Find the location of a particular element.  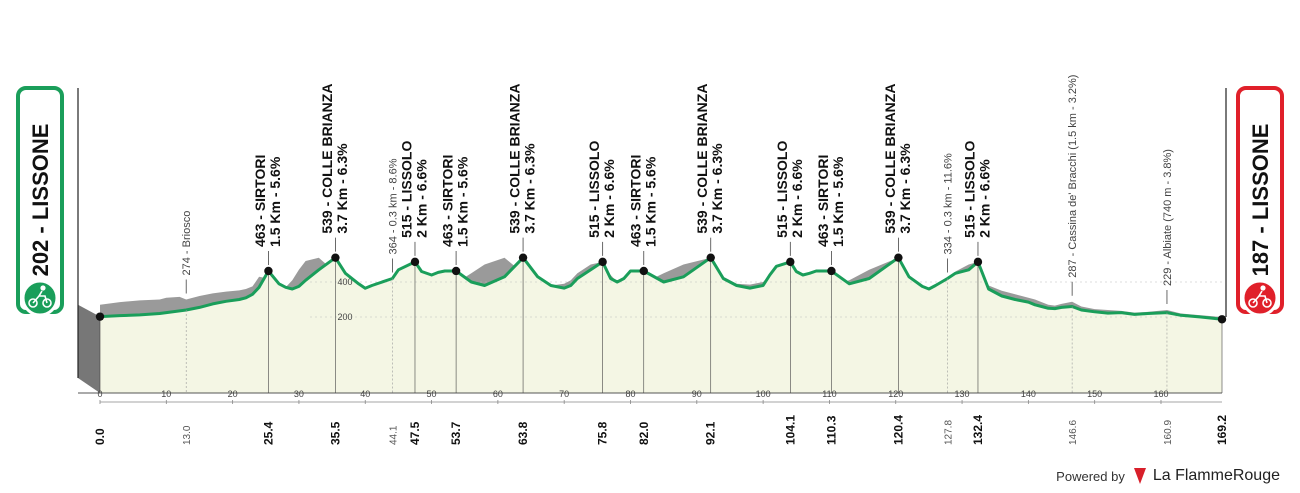

x-tick-label-40: 40 is located at coordinates (365, 394).